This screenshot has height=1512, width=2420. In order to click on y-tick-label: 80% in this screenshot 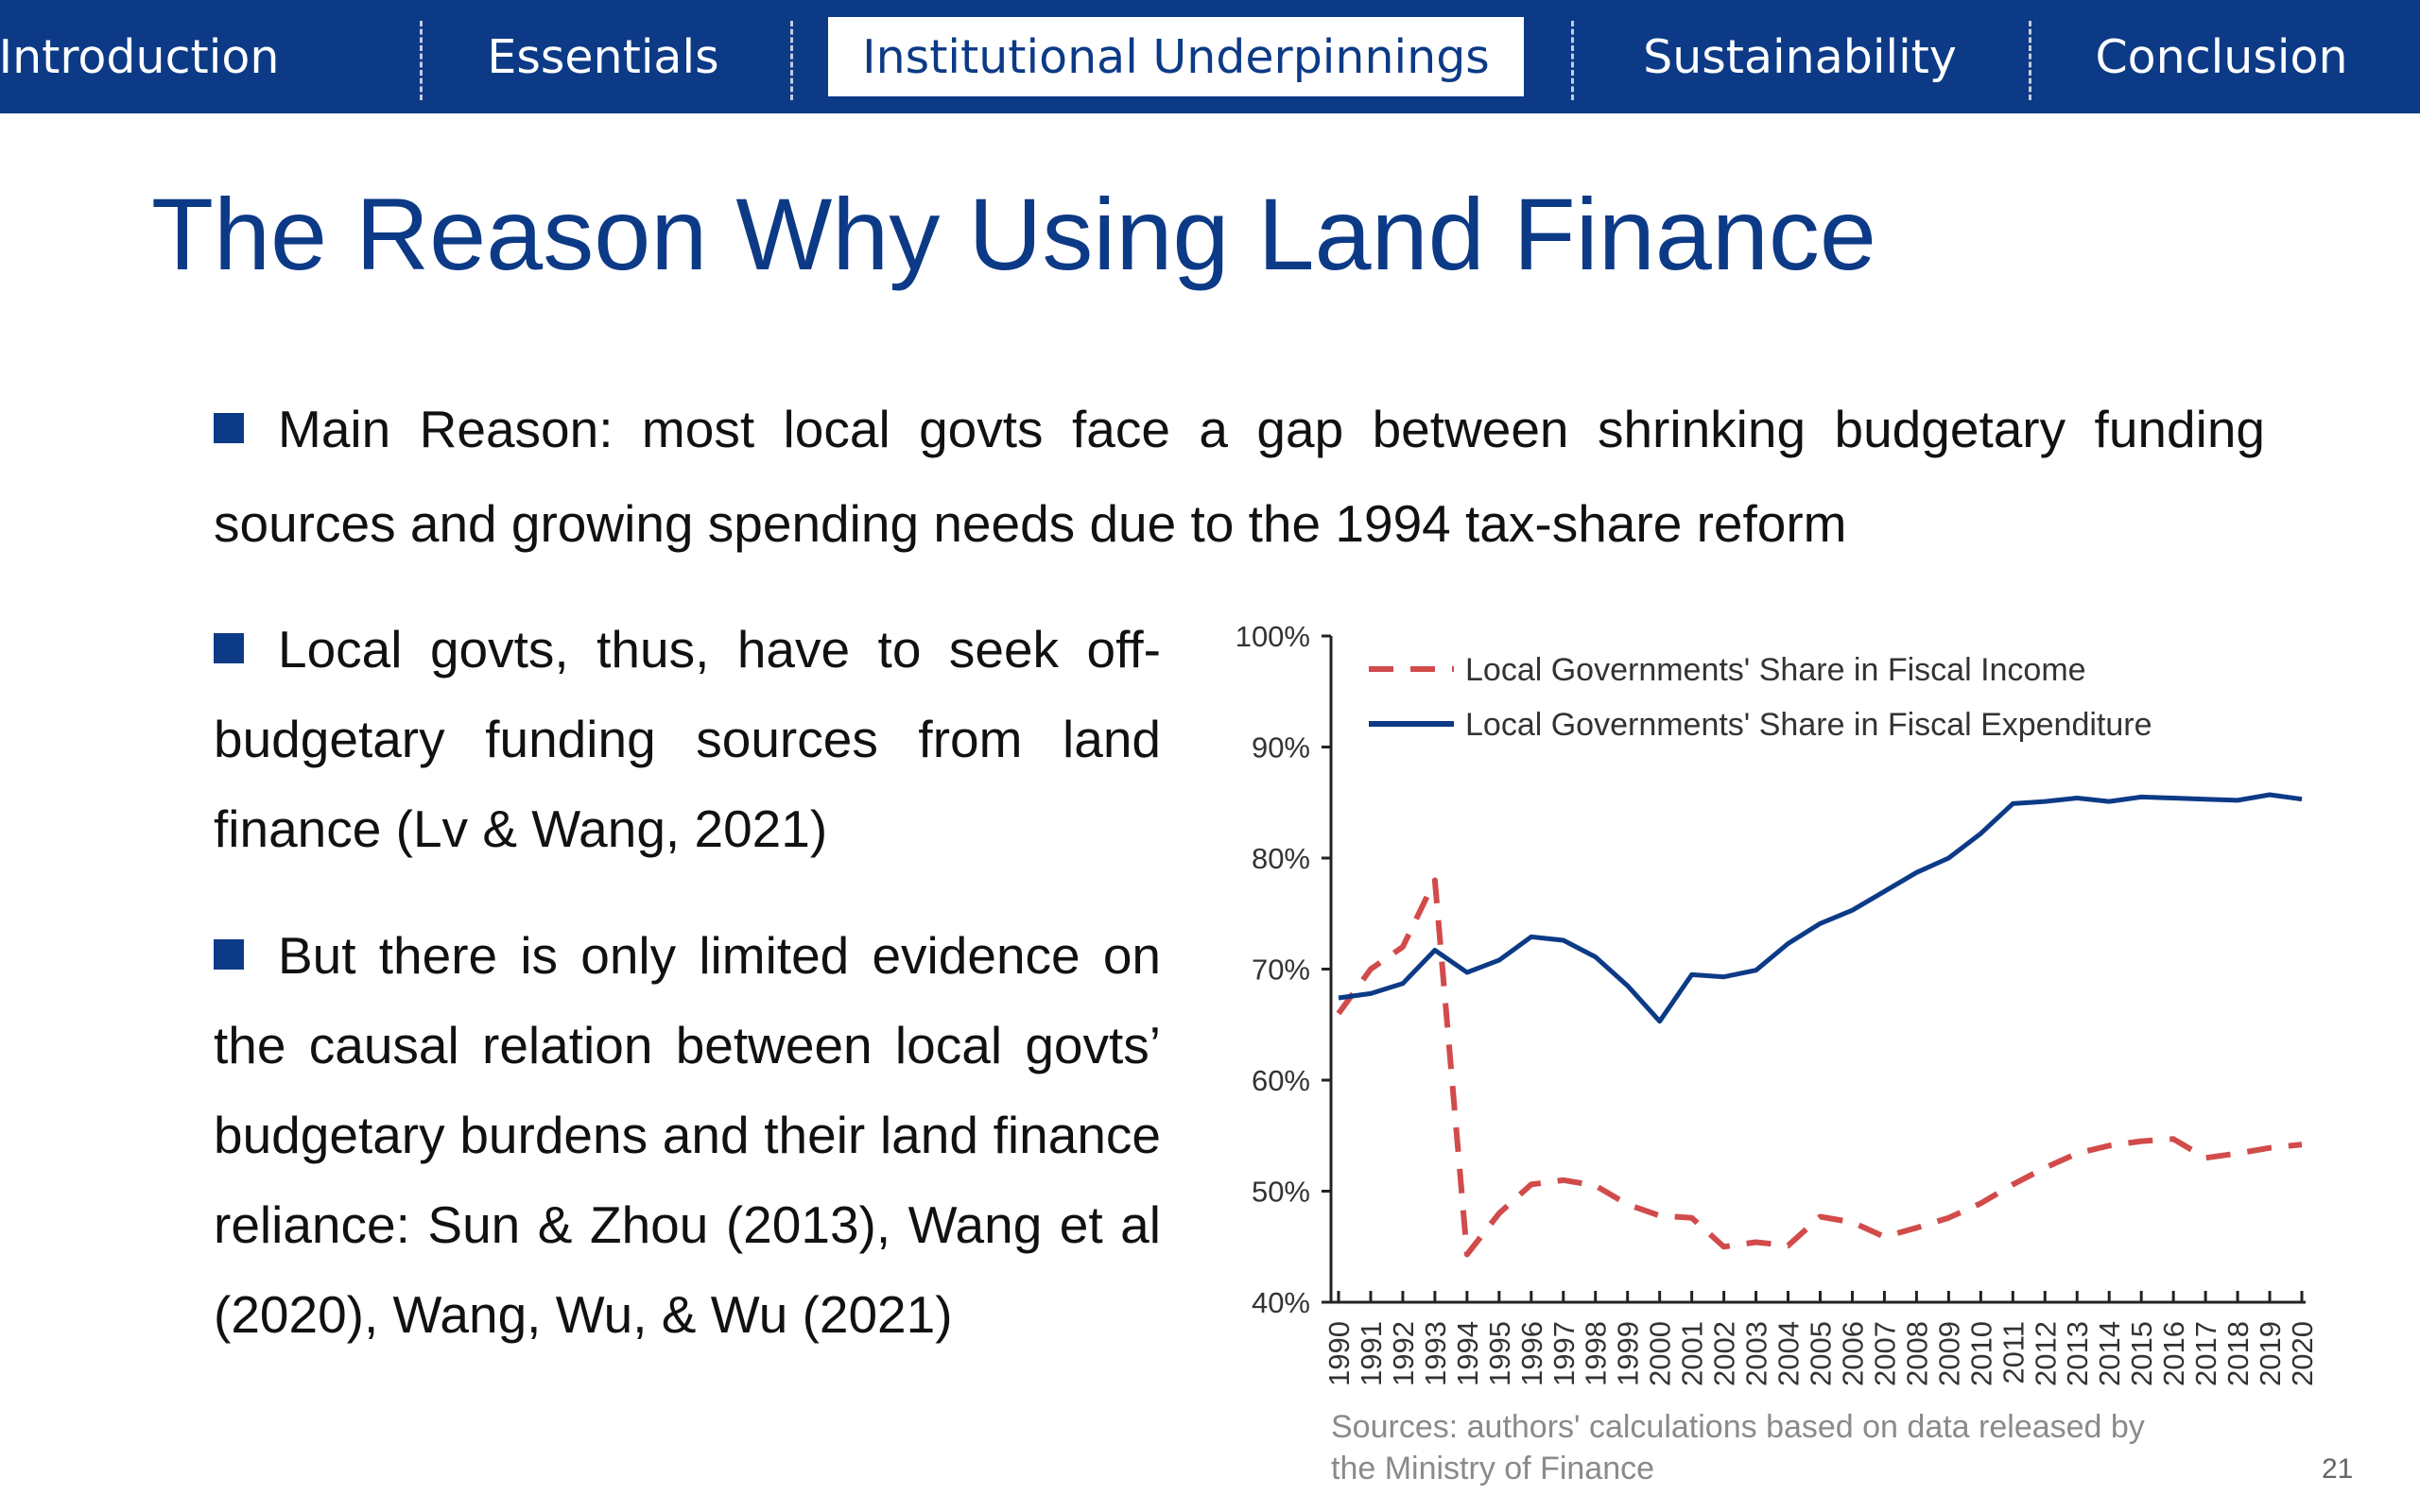, I will do `click(1281, 858)`.